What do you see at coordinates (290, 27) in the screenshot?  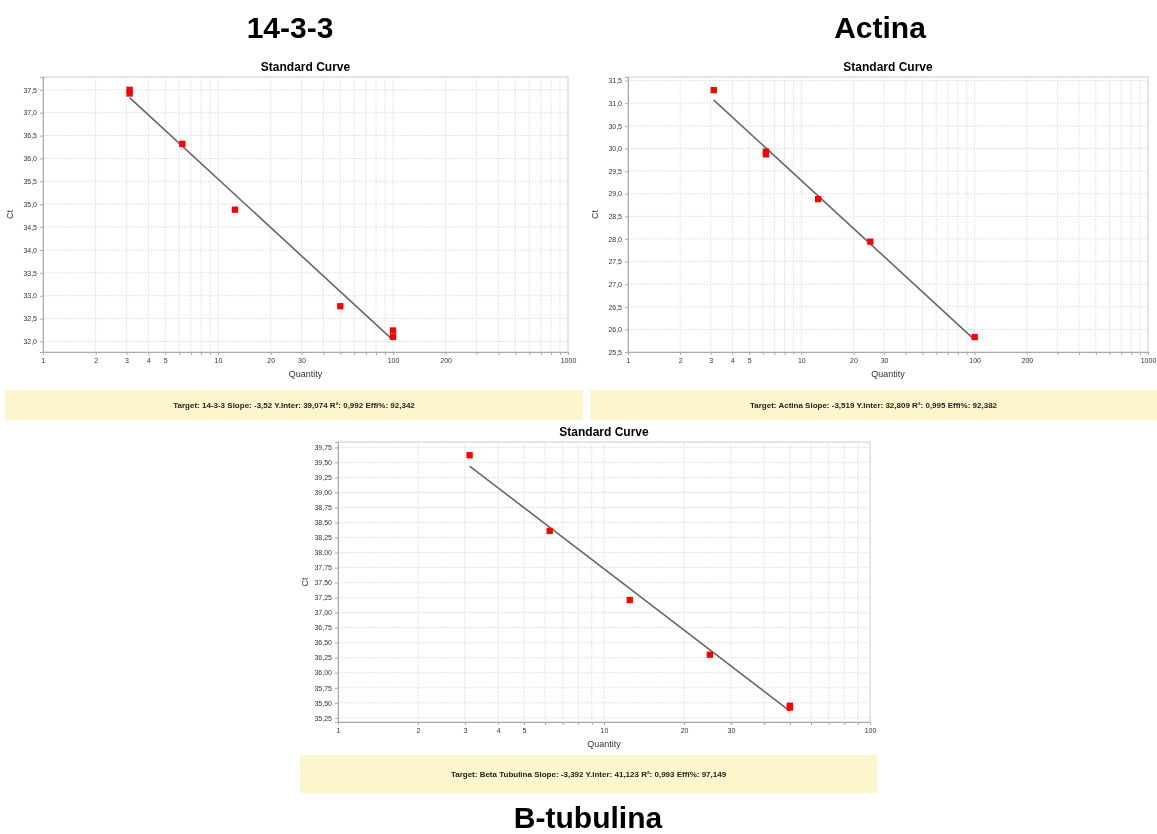 I see `chart-title: 14-3-3` at bounding box center [290, 27].